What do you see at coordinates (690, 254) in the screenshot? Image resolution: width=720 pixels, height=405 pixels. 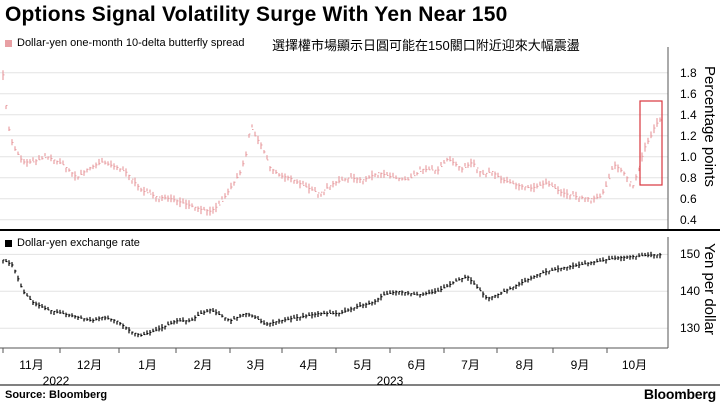 I see `lower-y-tick-label: 150` at bounding box center [690, 254].